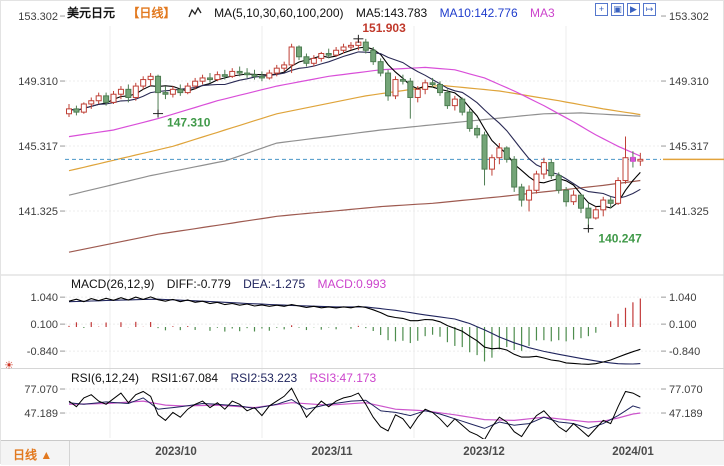 The height and width of the screenshot is (466, 724). I want to click on indicator-pane-glyph: ▣, so click(617, 9).